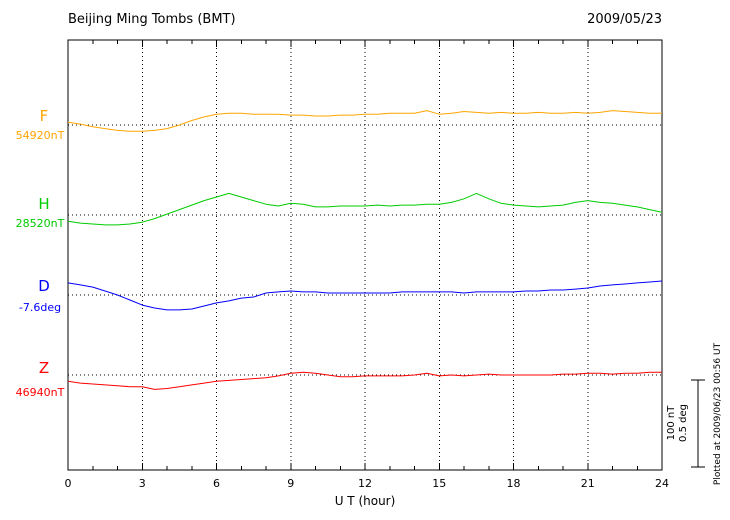 This screenshot has height=520, width=730. What do you see at coordinates (40, 392) in the screenshot?
I see `trace-baseline-value-Z: 46940nT` at bounding box center [40, 392].